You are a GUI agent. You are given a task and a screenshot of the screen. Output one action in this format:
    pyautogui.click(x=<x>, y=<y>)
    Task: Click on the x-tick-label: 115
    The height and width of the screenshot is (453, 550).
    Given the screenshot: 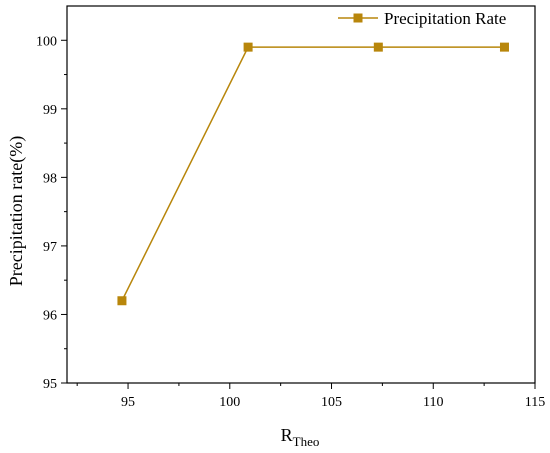 What is the action you would take?
    pyautogui.click(x=535, y=402)
    